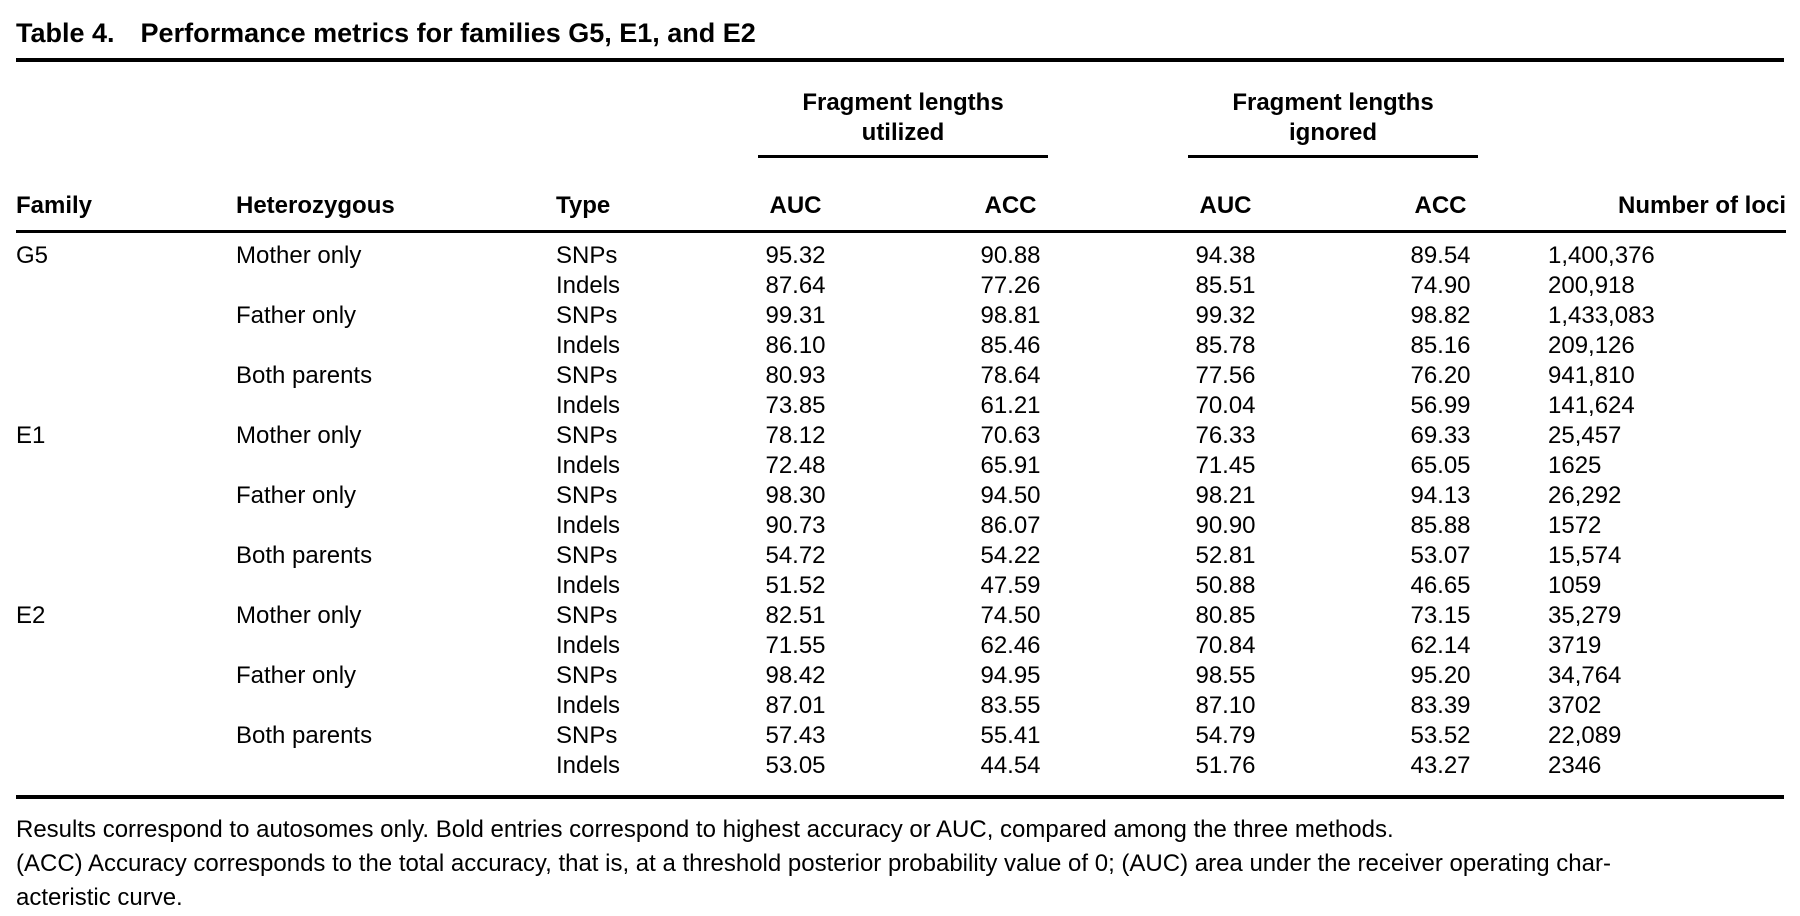 This screenshot has height=916, width=1800. Describe the element at coordinates (795, 285) in the screenshot. I see `cell-auc-utilized: 87.64` at that location.